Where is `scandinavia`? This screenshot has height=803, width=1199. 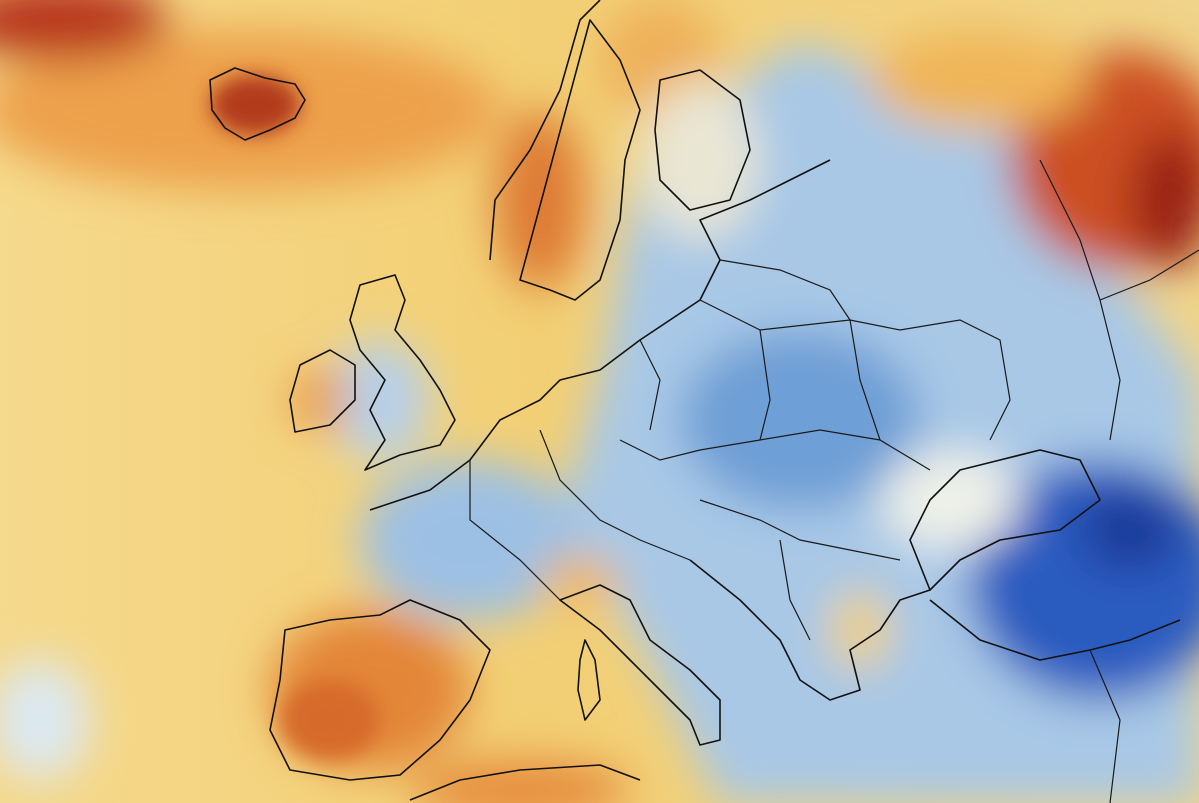 scandinavia is located at coordinates (565, 150).